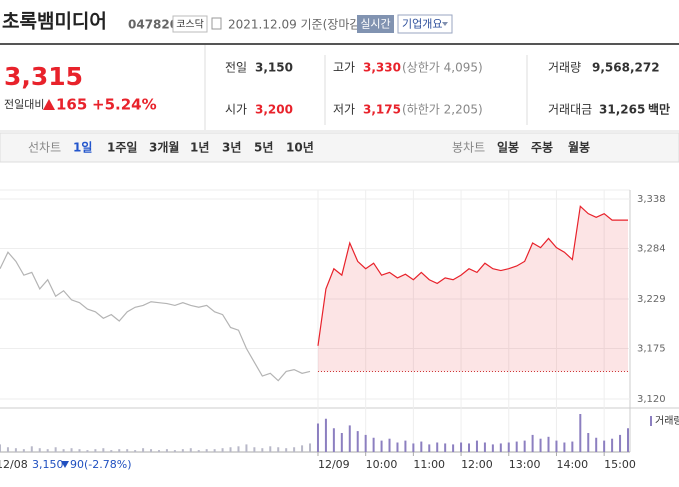 The width and height of the screenshot is (679, 487). What do you see at coordinates (231, 148) in the screenshot?
I see `period-tab: 3년` at bounding box center [231, 148].